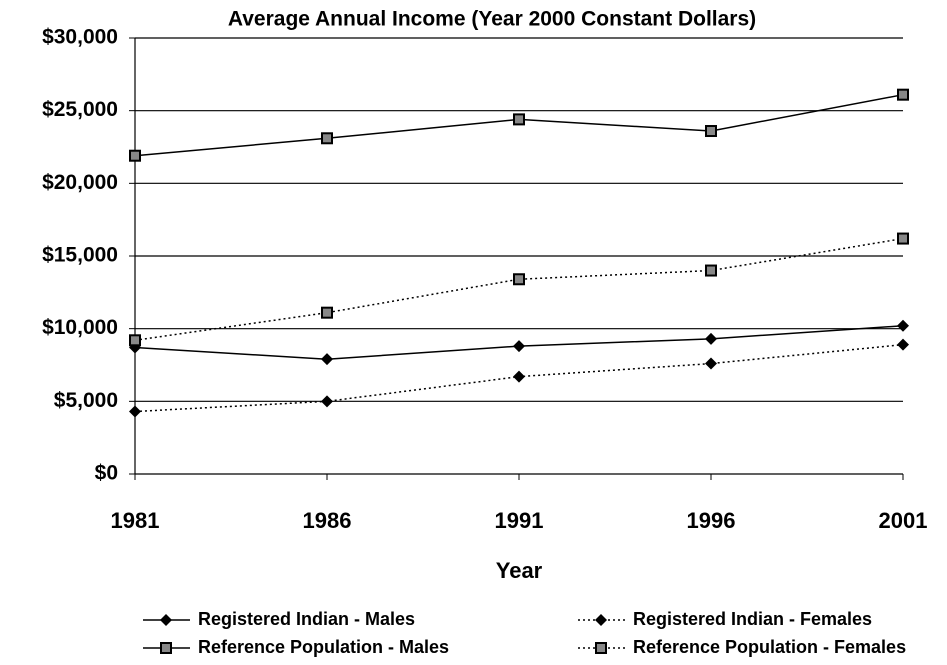 This screenshot has height=665, width=947. What do you see at coordinates (711, 520) in the screenshot?
I see `x-tick-label: 1996` at bounding box center [711, 520].